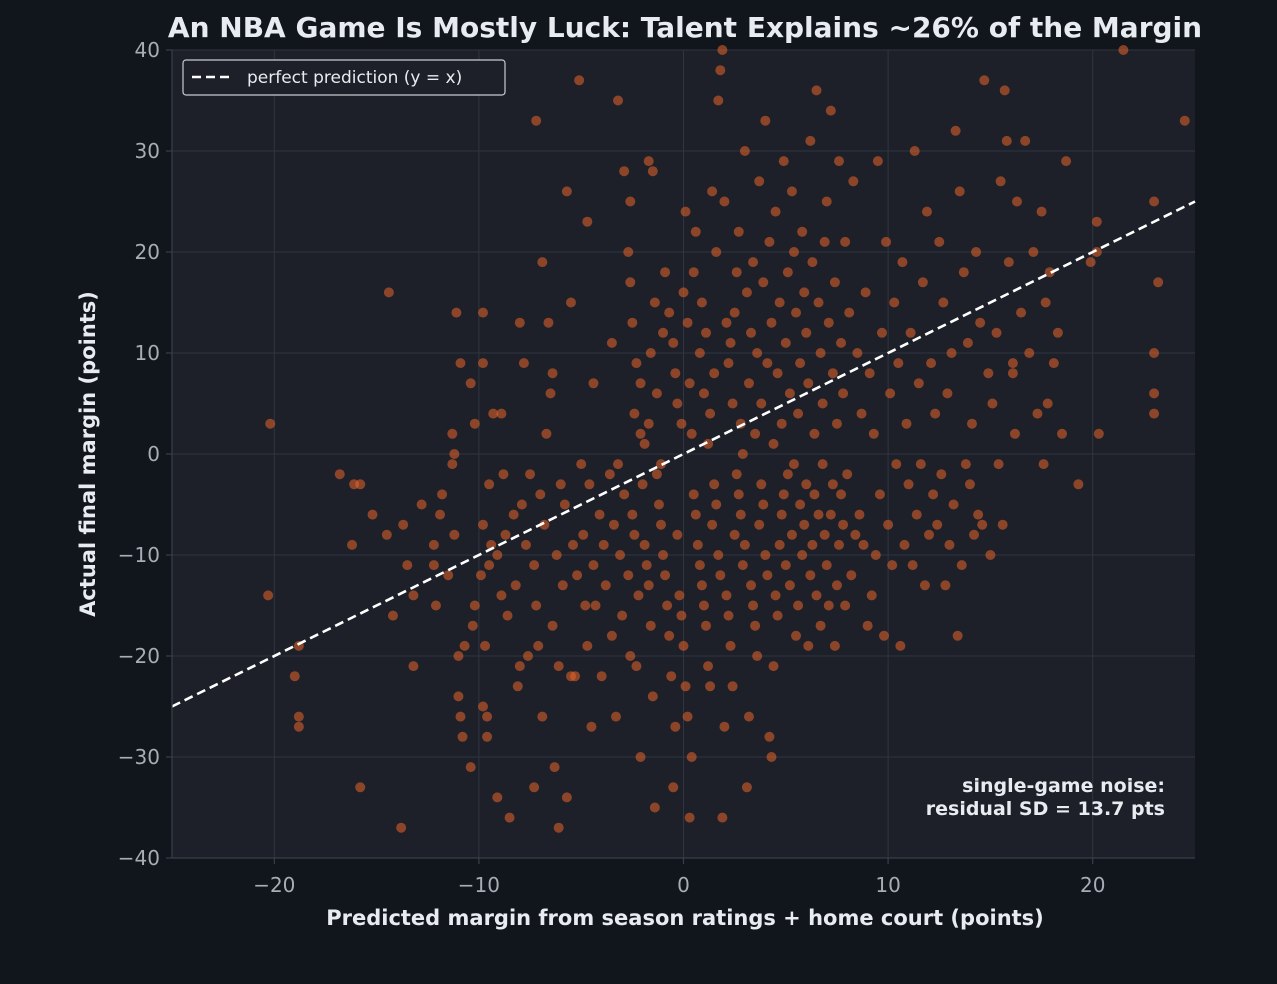 Image resolution: width=1277 pixels, height=984 pixels. I want to click on x-tick-label: −10, so click(479, 885).